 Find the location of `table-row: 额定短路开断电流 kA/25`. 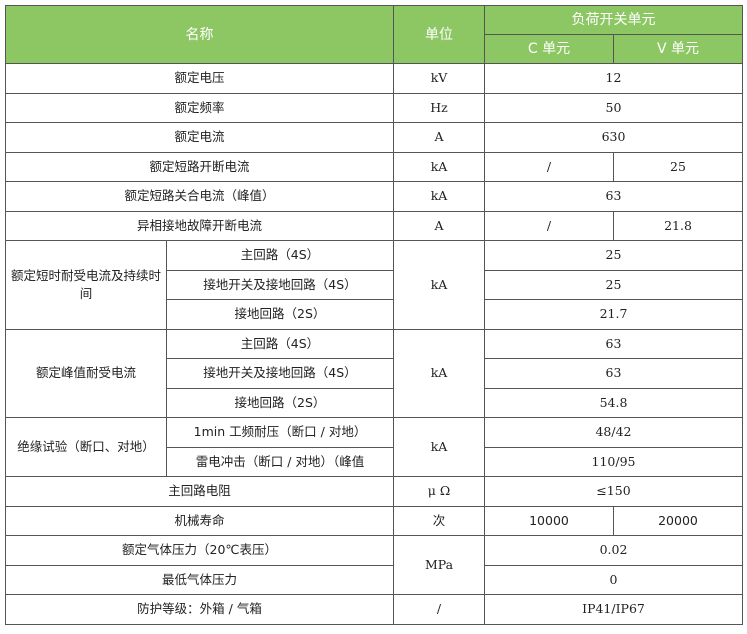

table-row: 额定短路开断电流 kA/25 is located at coordinates (374, 166).